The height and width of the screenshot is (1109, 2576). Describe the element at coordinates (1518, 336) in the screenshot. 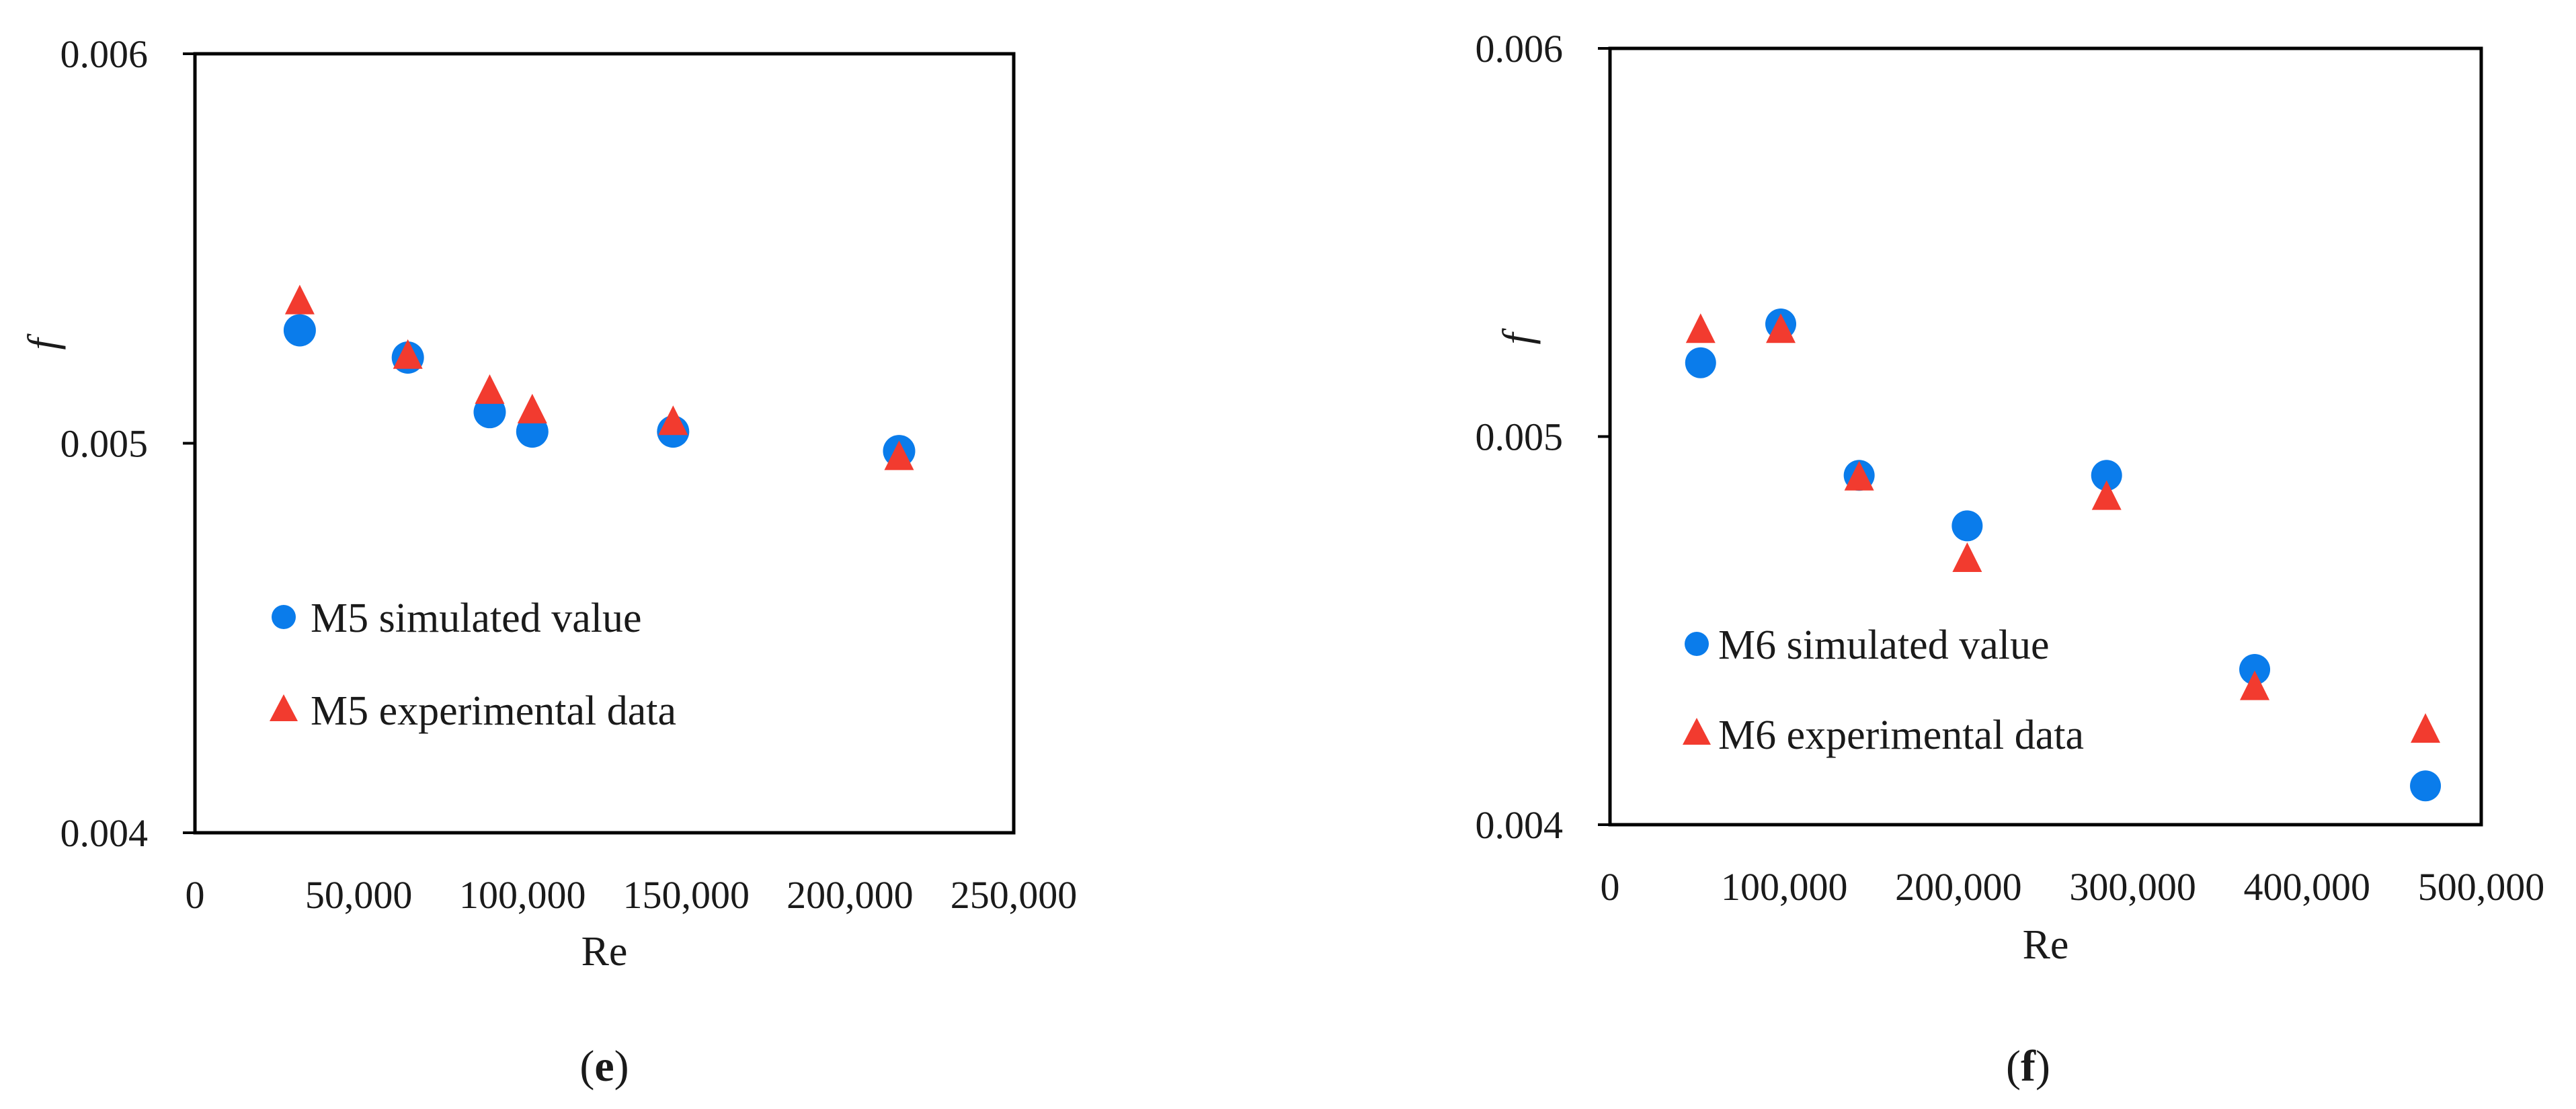

I see `panel-f-y-axis-title: f` at that location.